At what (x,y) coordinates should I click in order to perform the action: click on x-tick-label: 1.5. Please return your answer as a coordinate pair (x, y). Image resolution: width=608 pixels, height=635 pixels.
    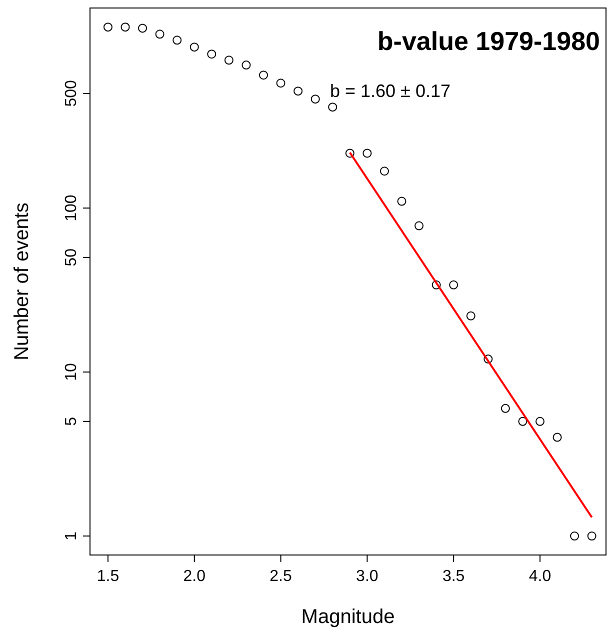
    Looking at the image, I should click on (108, 576).